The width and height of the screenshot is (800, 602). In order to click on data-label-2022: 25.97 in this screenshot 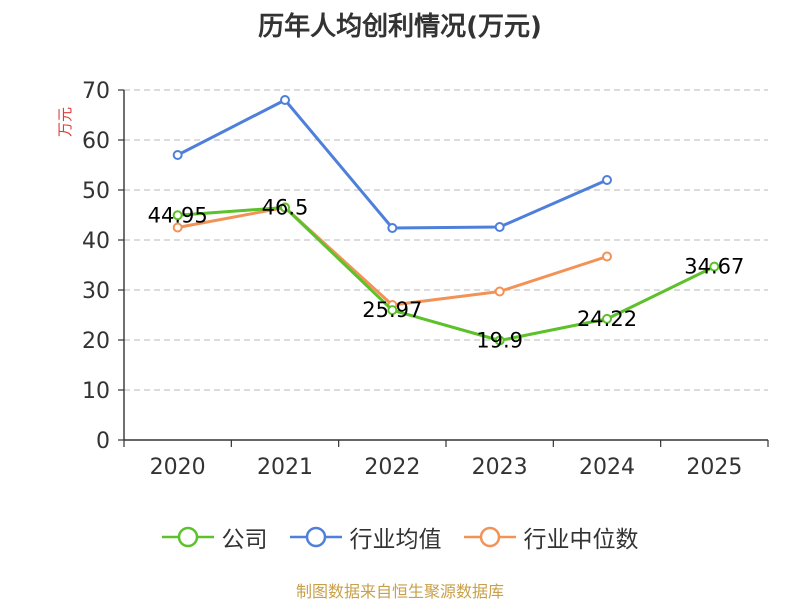, I will do `click(392, 310)`.